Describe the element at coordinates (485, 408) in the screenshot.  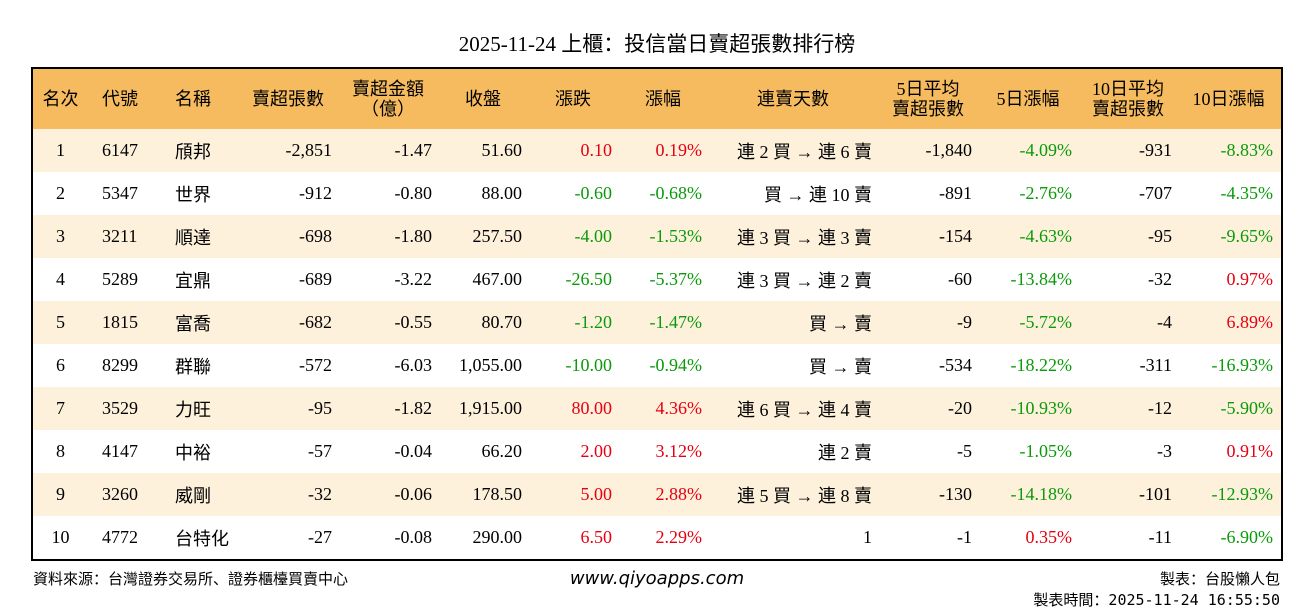
I see `table-cell: 1,915.00` at that location.